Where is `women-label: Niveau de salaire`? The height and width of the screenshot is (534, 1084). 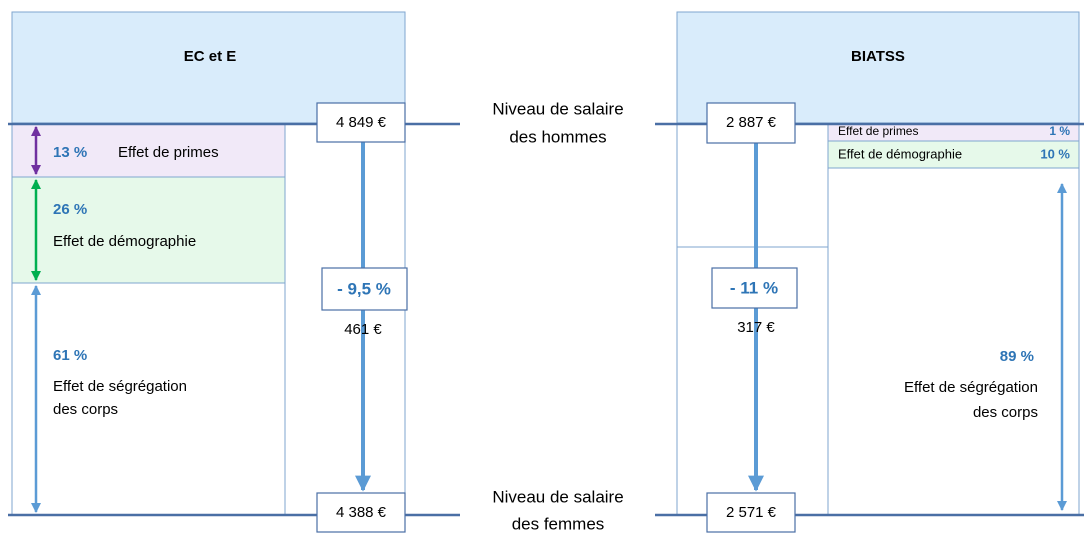
women-label: Niveau de salaire is located at coordinates (557, 496).